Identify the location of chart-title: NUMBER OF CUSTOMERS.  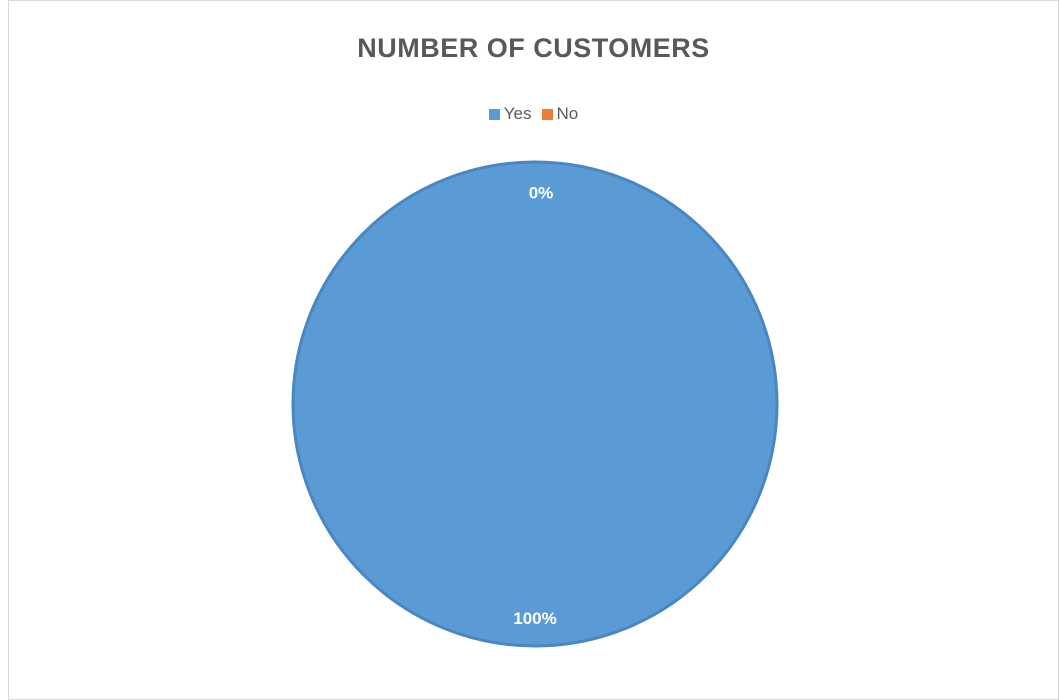
(533, 48).